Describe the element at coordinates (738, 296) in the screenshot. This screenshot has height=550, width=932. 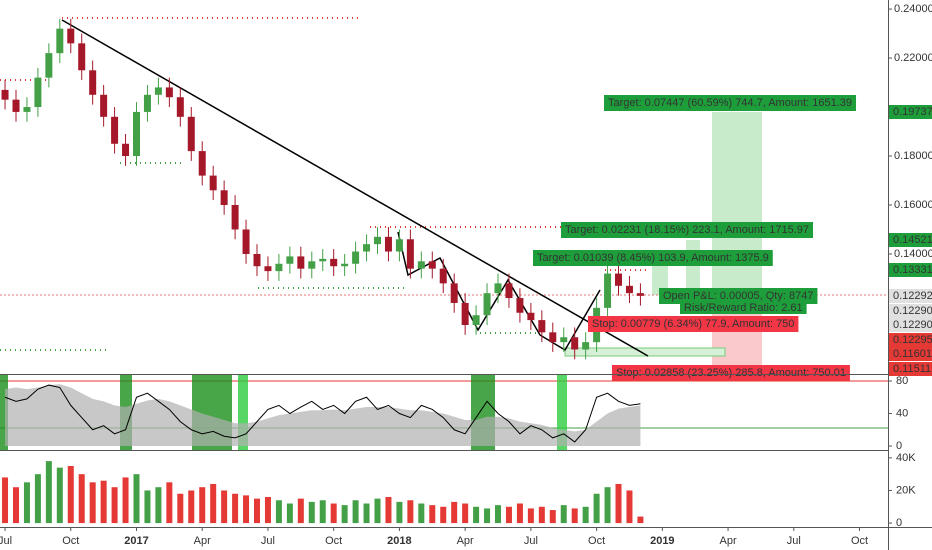
I see `annotation-text: Open P&L: 0.00005, Qty: 8747` at that location.